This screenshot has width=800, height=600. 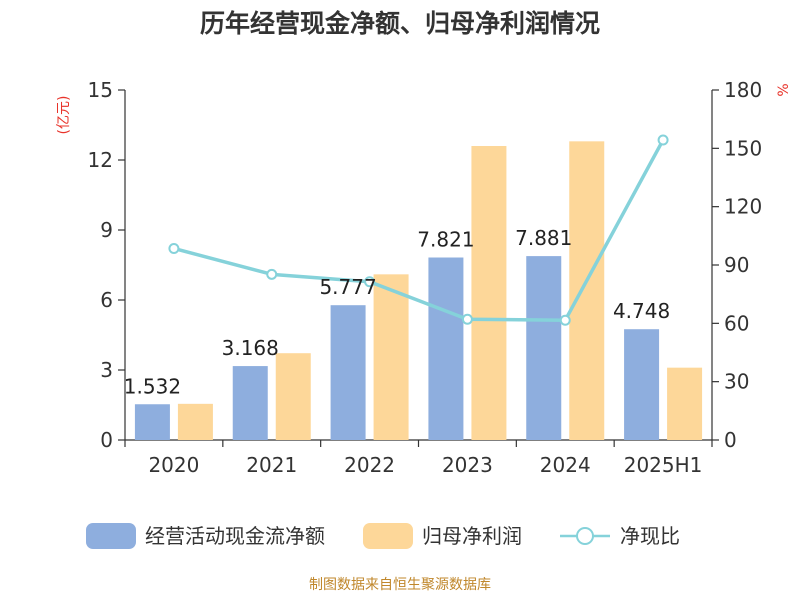 What do you see at coordinates (641, 311) in the screenshot?
I see `cashflow-value-label: 4.748` at bounding box center [641, 311].